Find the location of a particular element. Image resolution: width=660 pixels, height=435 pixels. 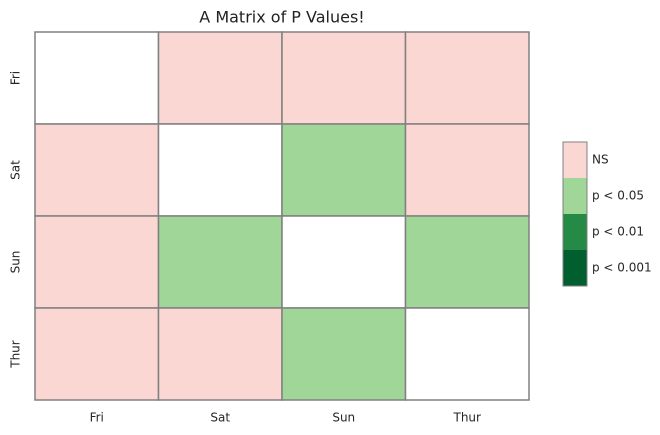

legend-label: p < 0.05 is located at coordinates (618, 196).